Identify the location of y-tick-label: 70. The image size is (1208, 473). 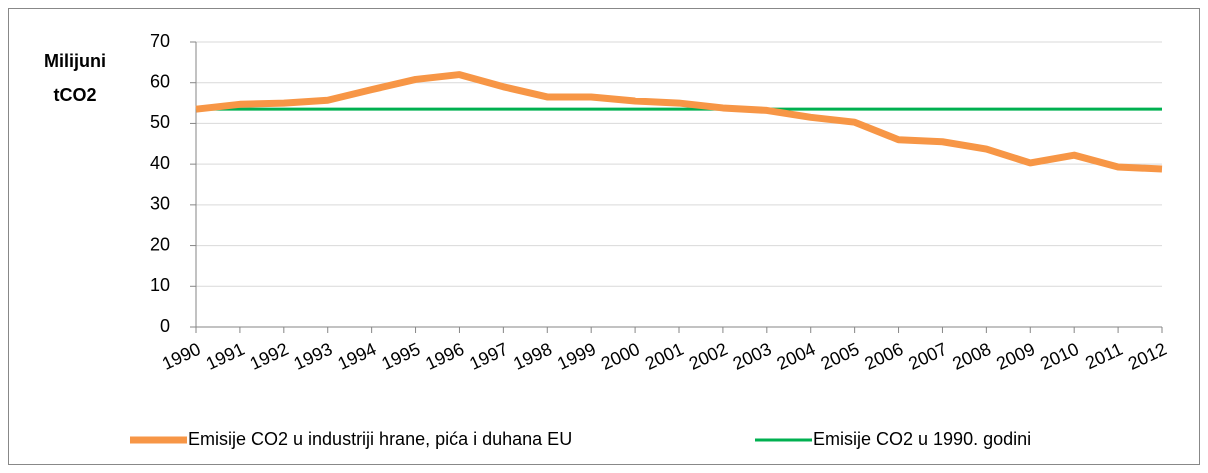
(160, 41).